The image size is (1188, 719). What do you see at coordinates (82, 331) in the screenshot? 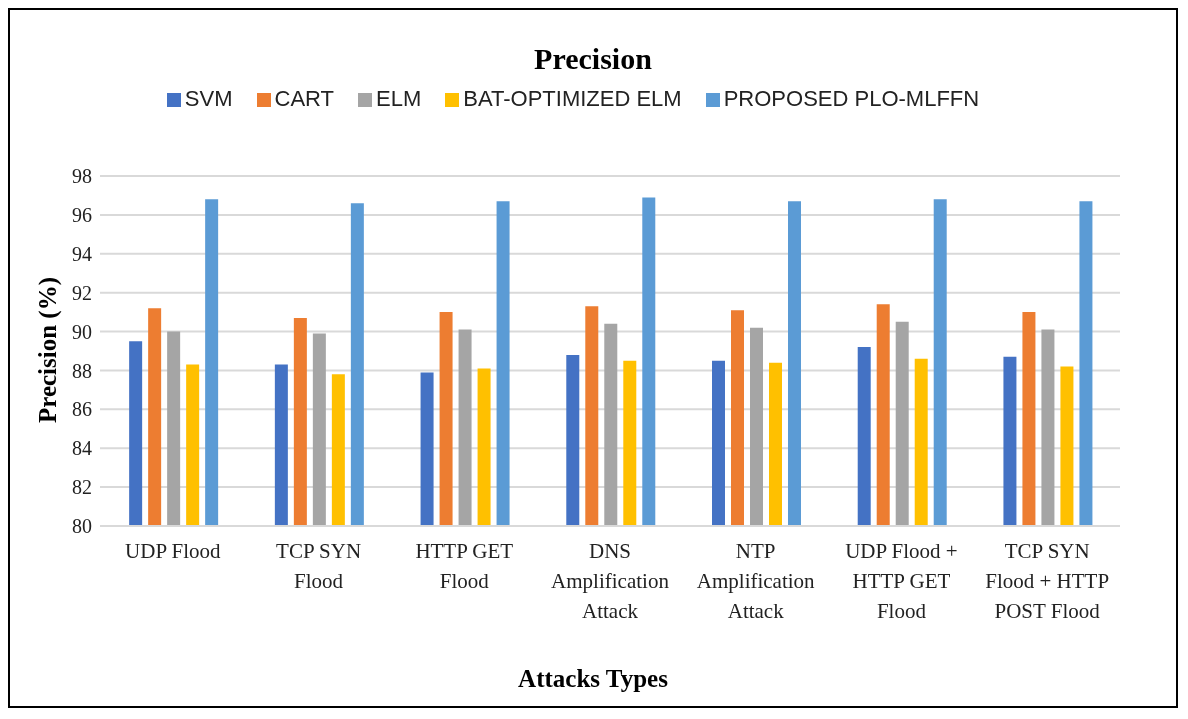
I see `y-tick-label: 90` at bounding box center [82, 331].